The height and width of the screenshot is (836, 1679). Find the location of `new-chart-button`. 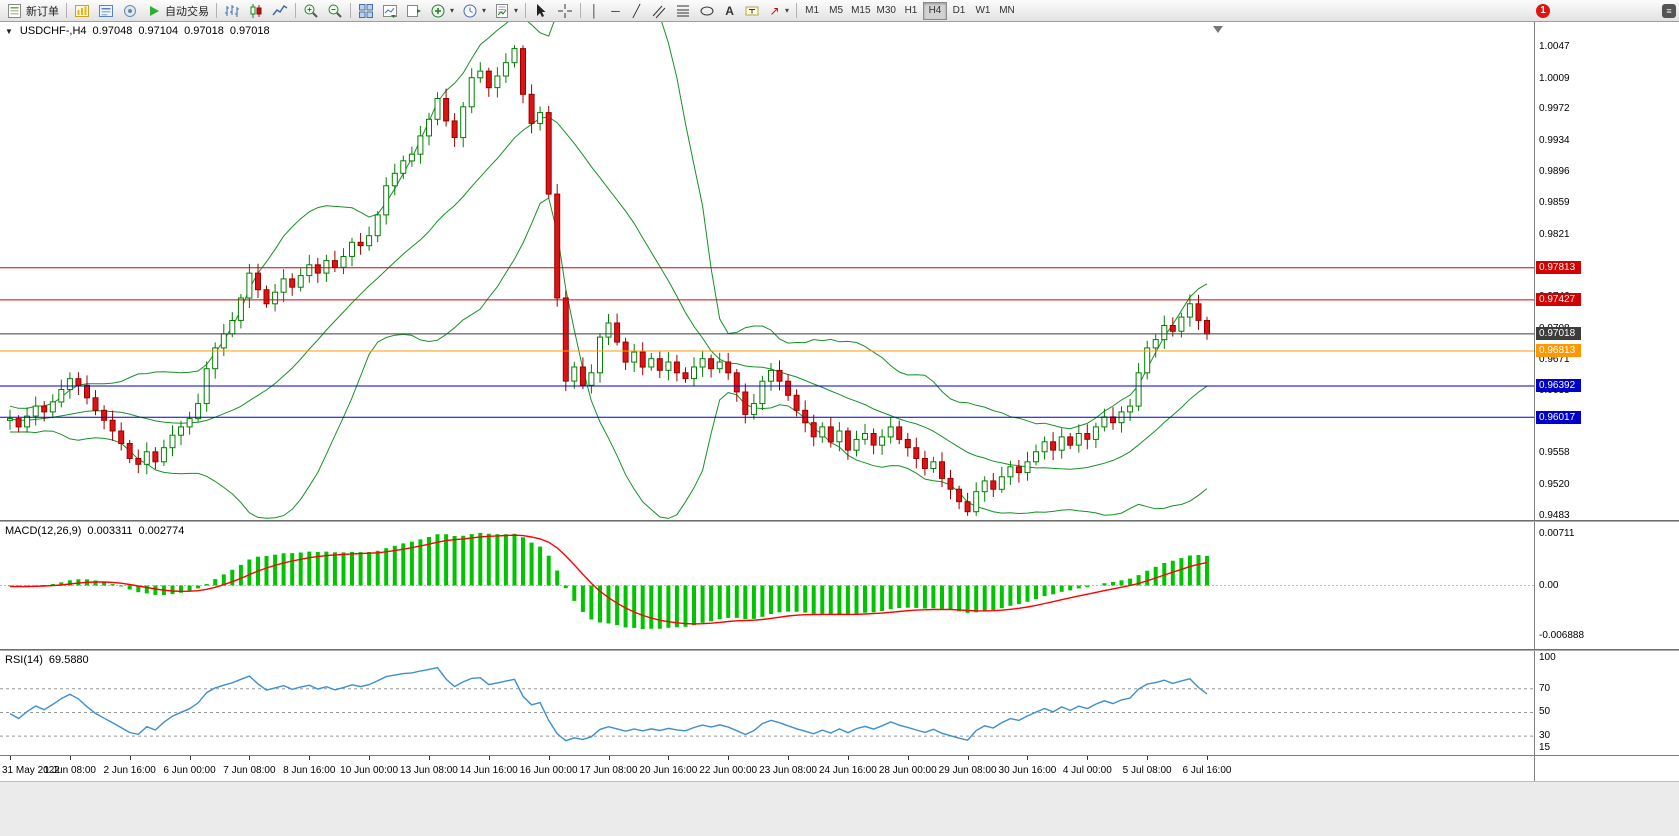

new-chart-button is located at coordinates (82, 11).